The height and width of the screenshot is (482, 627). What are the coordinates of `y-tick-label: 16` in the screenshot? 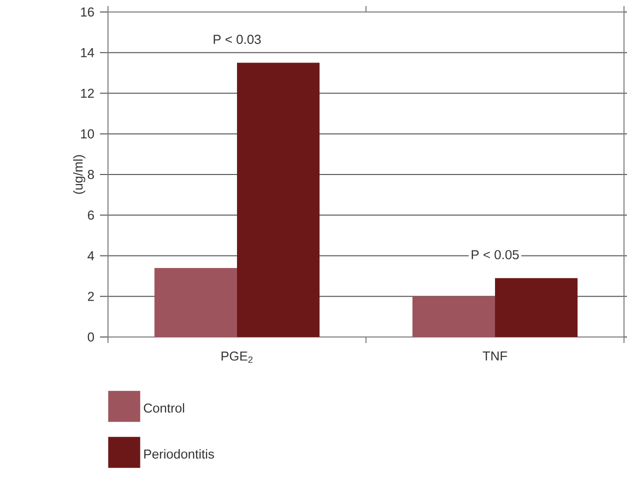 It's located at (87, 12).